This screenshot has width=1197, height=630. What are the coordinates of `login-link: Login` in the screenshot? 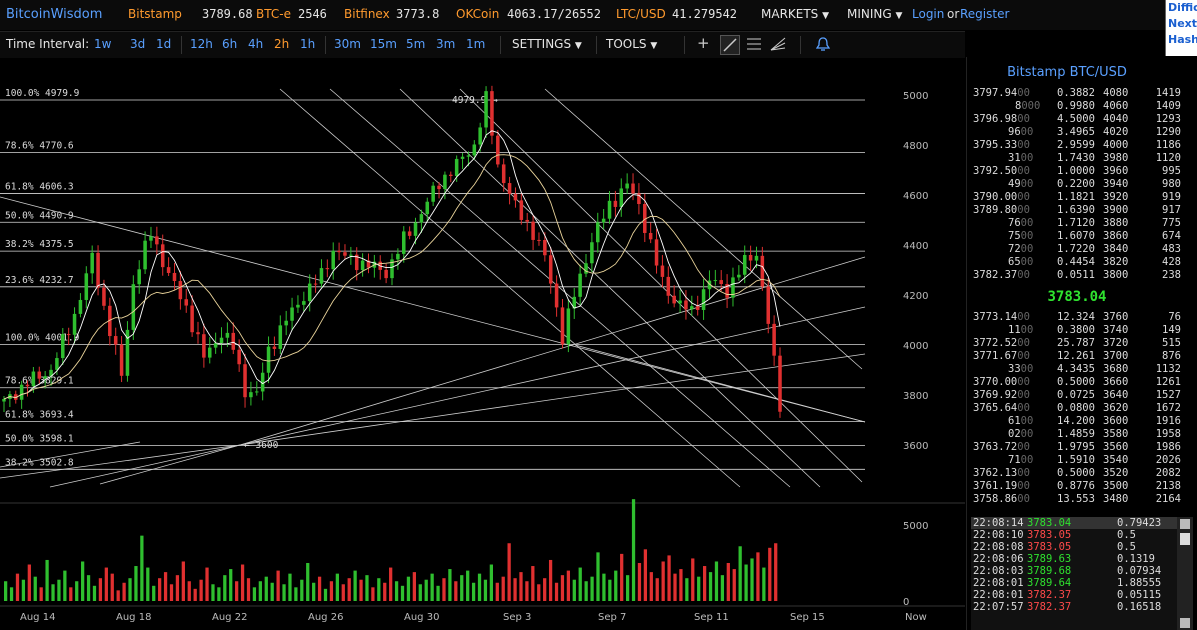 It's located at (928, 14).